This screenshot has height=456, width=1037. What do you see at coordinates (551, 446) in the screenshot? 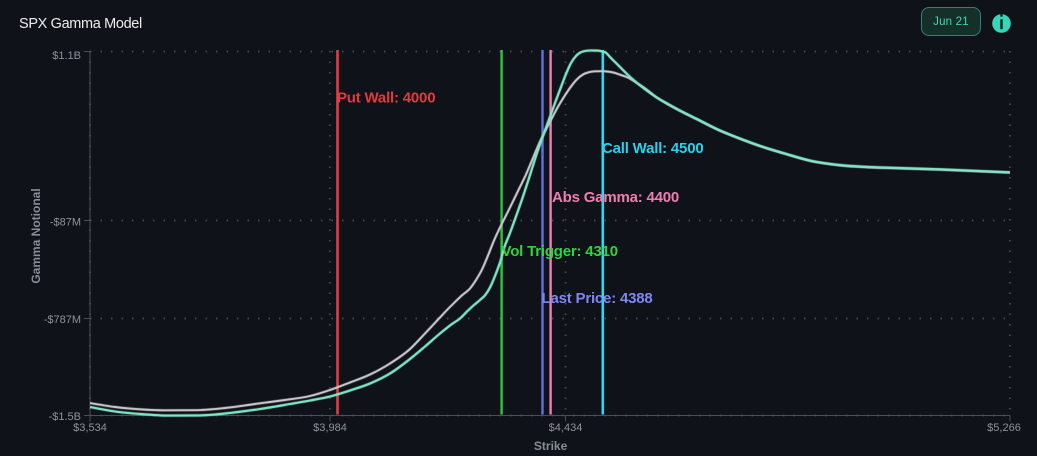
I see `svg-text: Strike` at bounding box center [551, 446].